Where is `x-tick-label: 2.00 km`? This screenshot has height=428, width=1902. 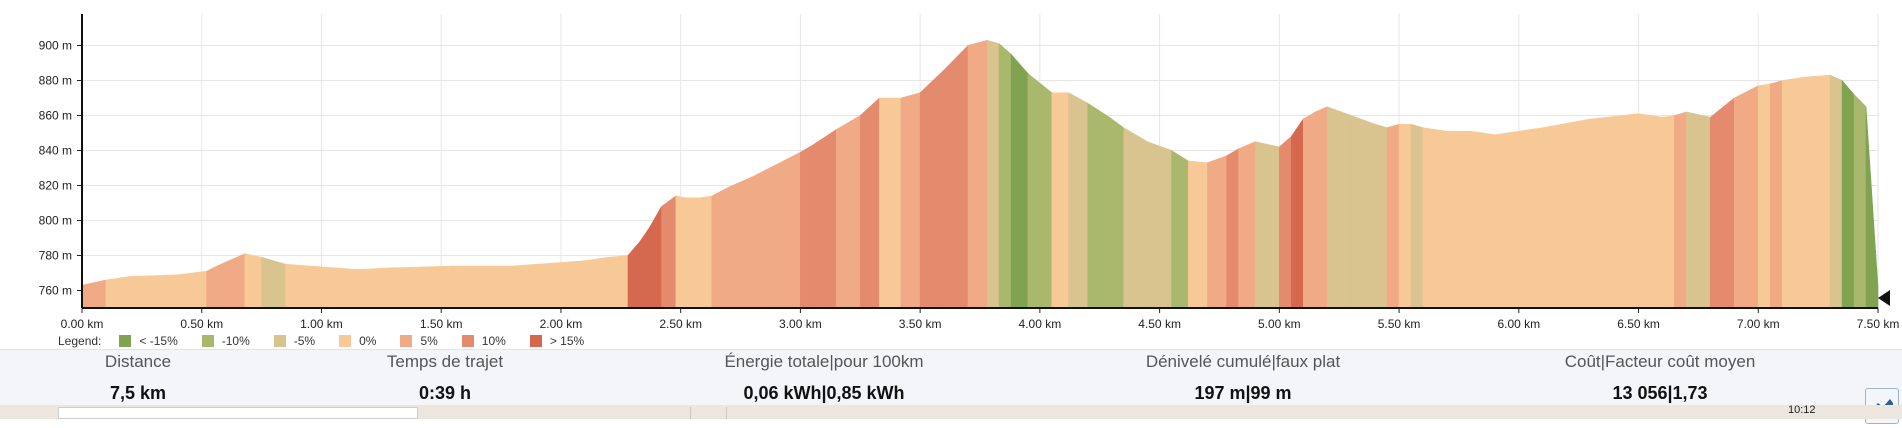
x-tick-label: 2.00 km is located at coordinates (561, 324).